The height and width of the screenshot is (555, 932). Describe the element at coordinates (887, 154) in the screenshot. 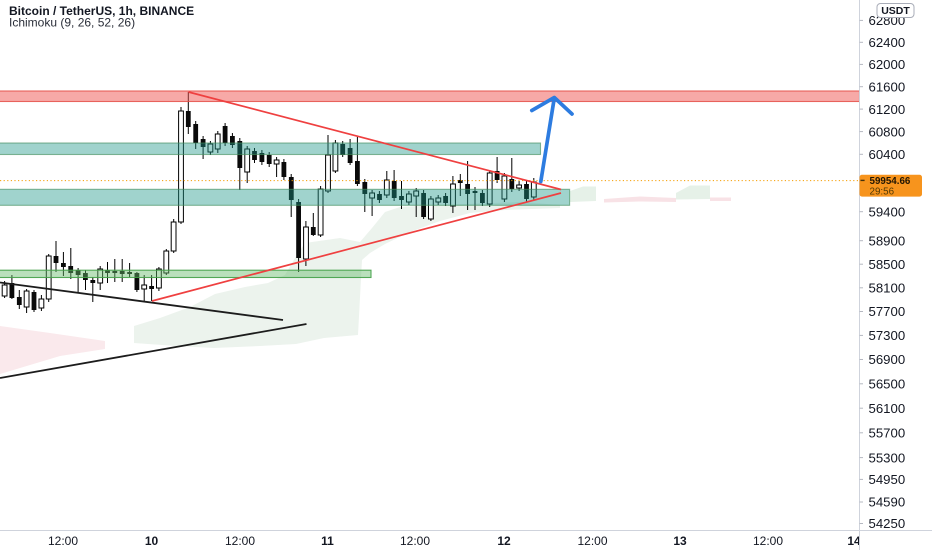

I see `svg-text: 60400` at that location.